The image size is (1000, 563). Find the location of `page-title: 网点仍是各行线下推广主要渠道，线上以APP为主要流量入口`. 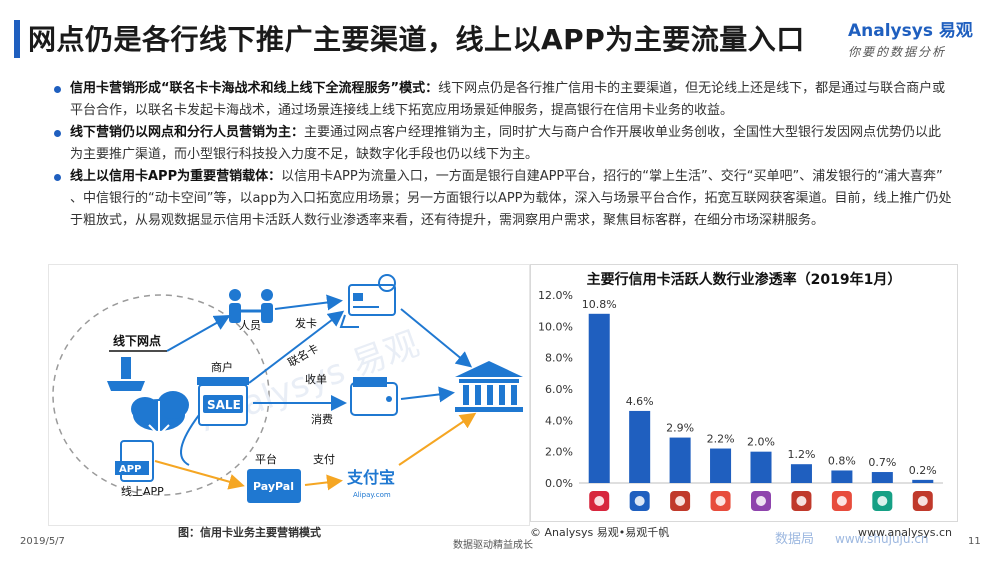

page-title: 网点仍是各行线下推广主要渠道，线上以APP为主要流量入口 is located at coordinates (416, 38).